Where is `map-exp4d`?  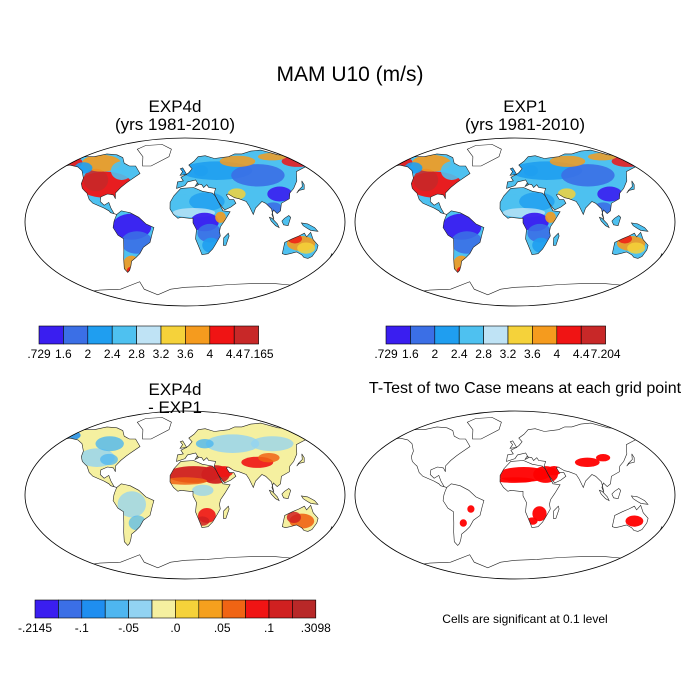
map-exp4d is located at coordinates (197, 225).